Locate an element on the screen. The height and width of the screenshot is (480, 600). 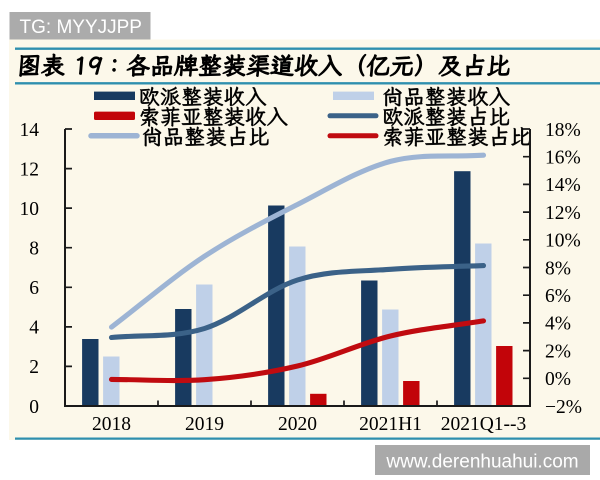
svg-text: 2 is located at coordinates (34, 367).